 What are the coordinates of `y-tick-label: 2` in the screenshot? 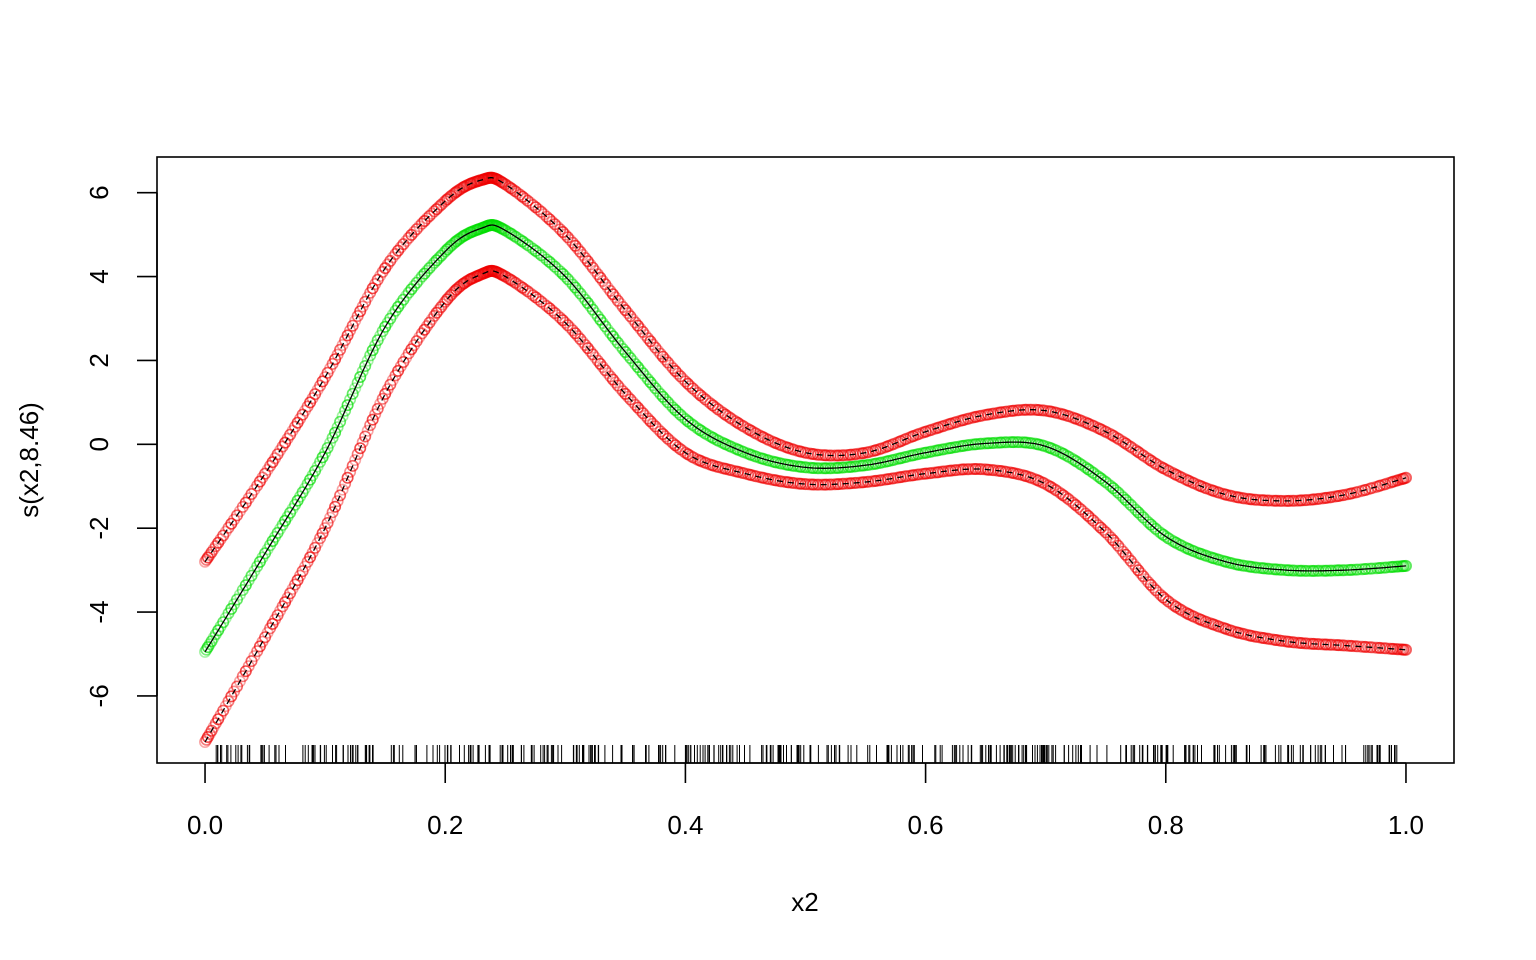 It's located at (99, 360).